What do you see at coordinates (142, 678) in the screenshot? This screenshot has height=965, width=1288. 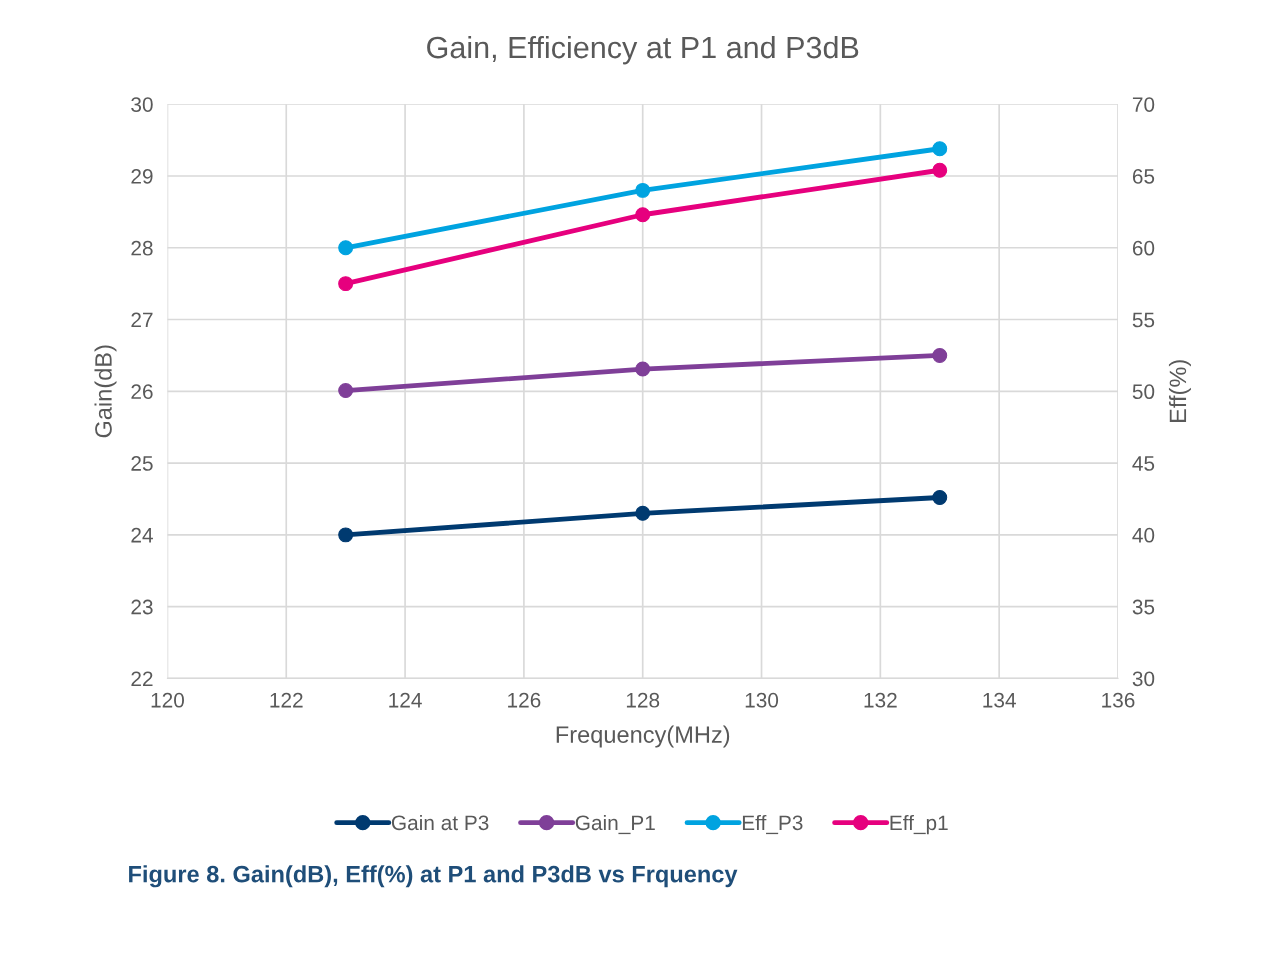 I see `y-tick-label: 22` at bounding box center [142, 678].